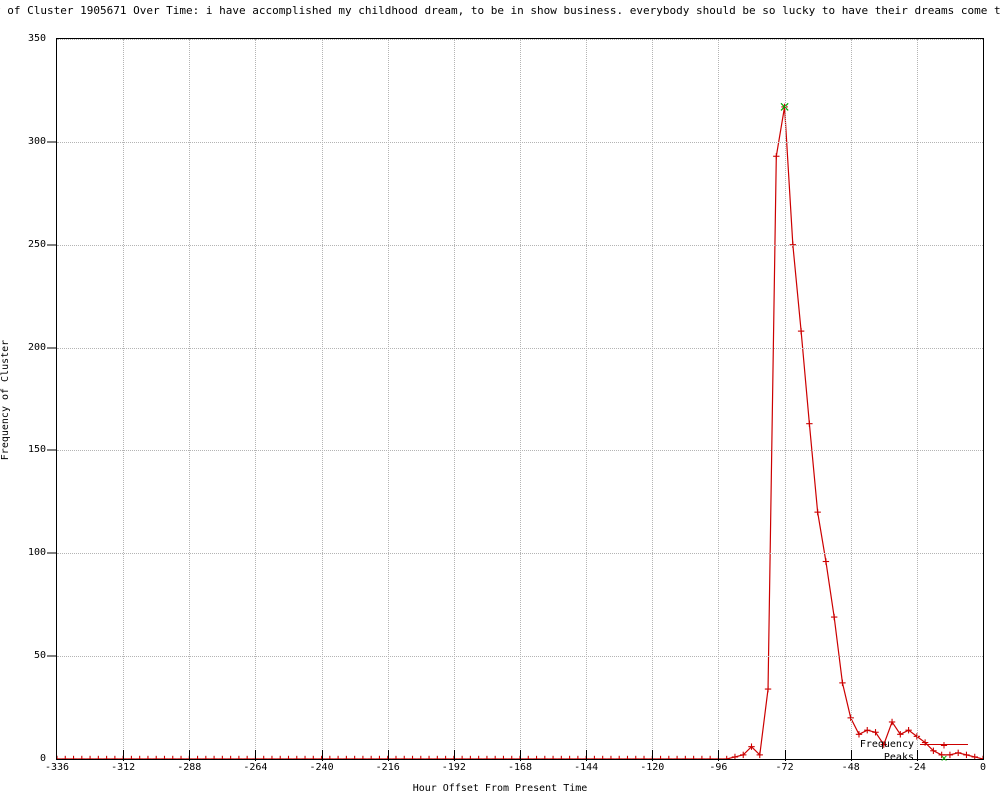 This screenshot has height=800, width=1000. What do you see at coordinates (983, 767) in the screenshot?
I see `x-tick-label: 0` at bounding box center [983, 767].